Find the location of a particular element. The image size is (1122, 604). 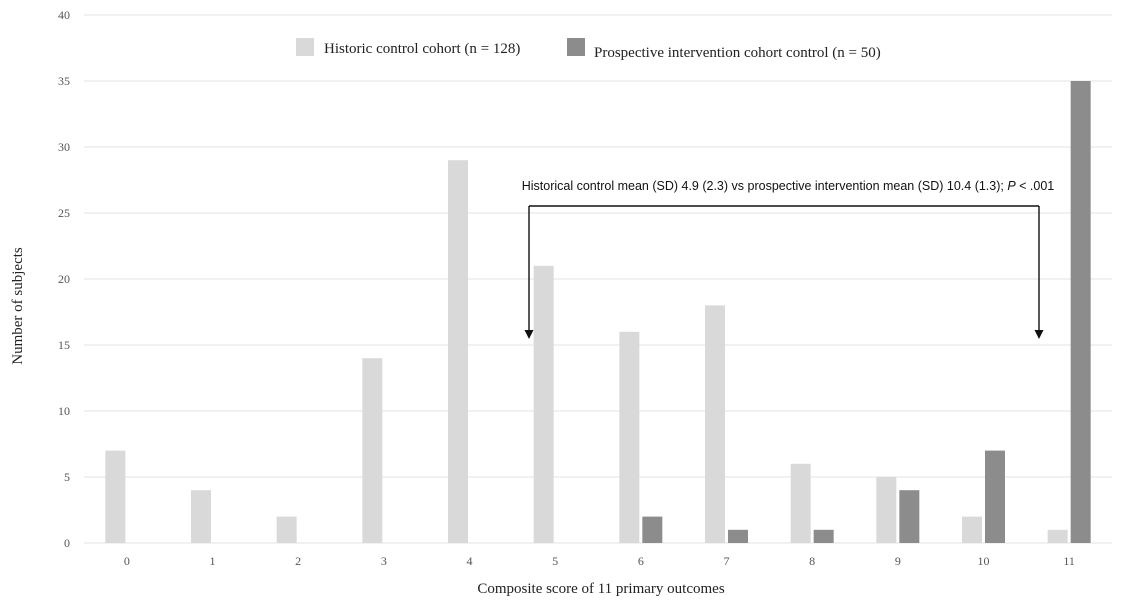

legend-label-historic: Historic control cohort (n = 128) is located at coordinates (422, 49).